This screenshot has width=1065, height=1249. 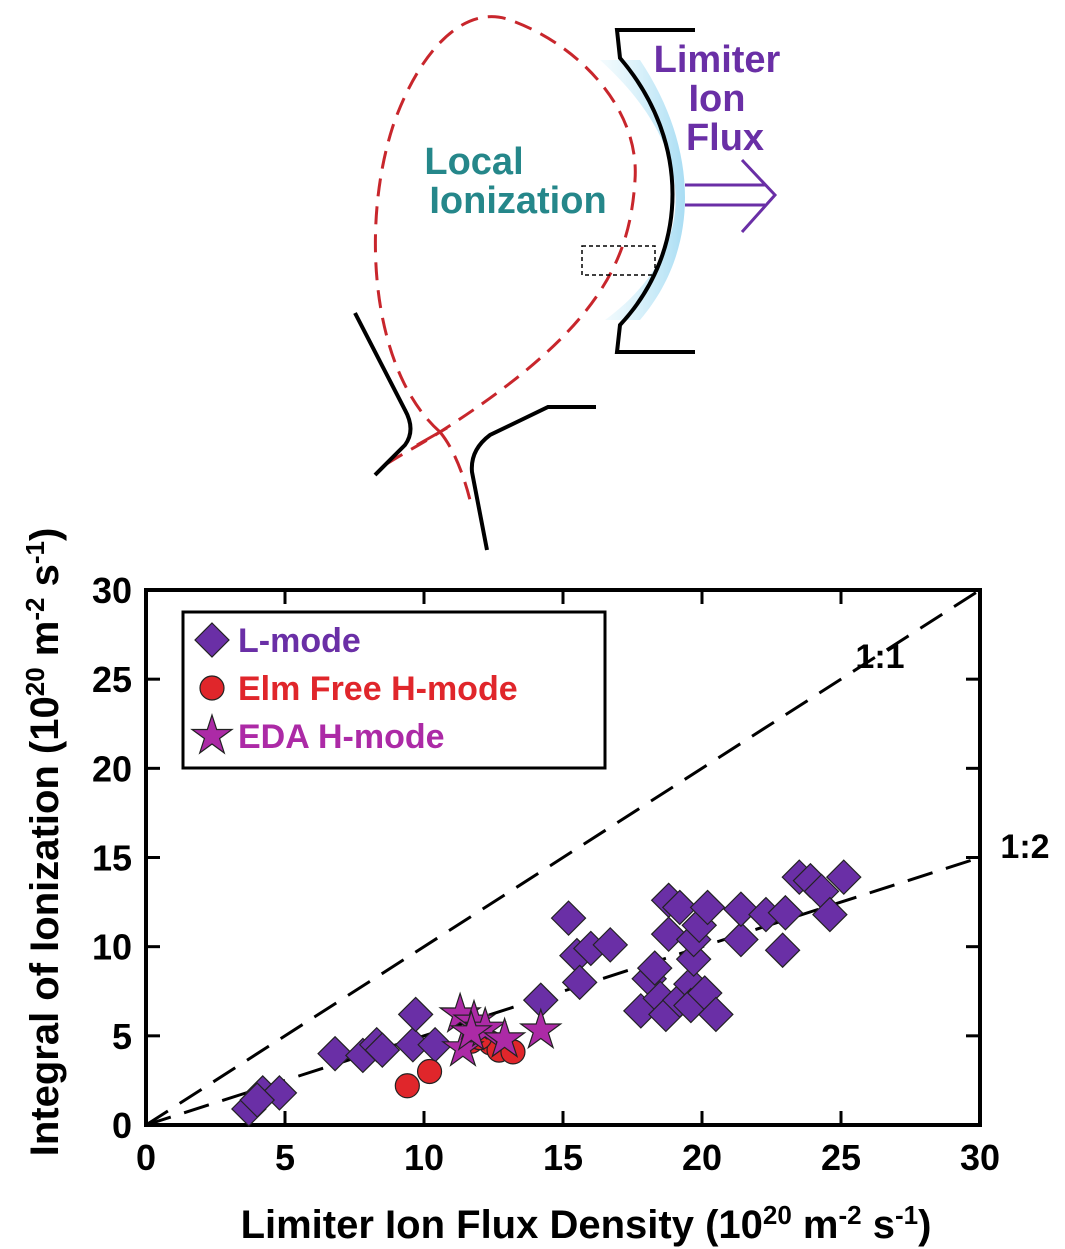 I want to click on limiter, so click(x=654, y=191).